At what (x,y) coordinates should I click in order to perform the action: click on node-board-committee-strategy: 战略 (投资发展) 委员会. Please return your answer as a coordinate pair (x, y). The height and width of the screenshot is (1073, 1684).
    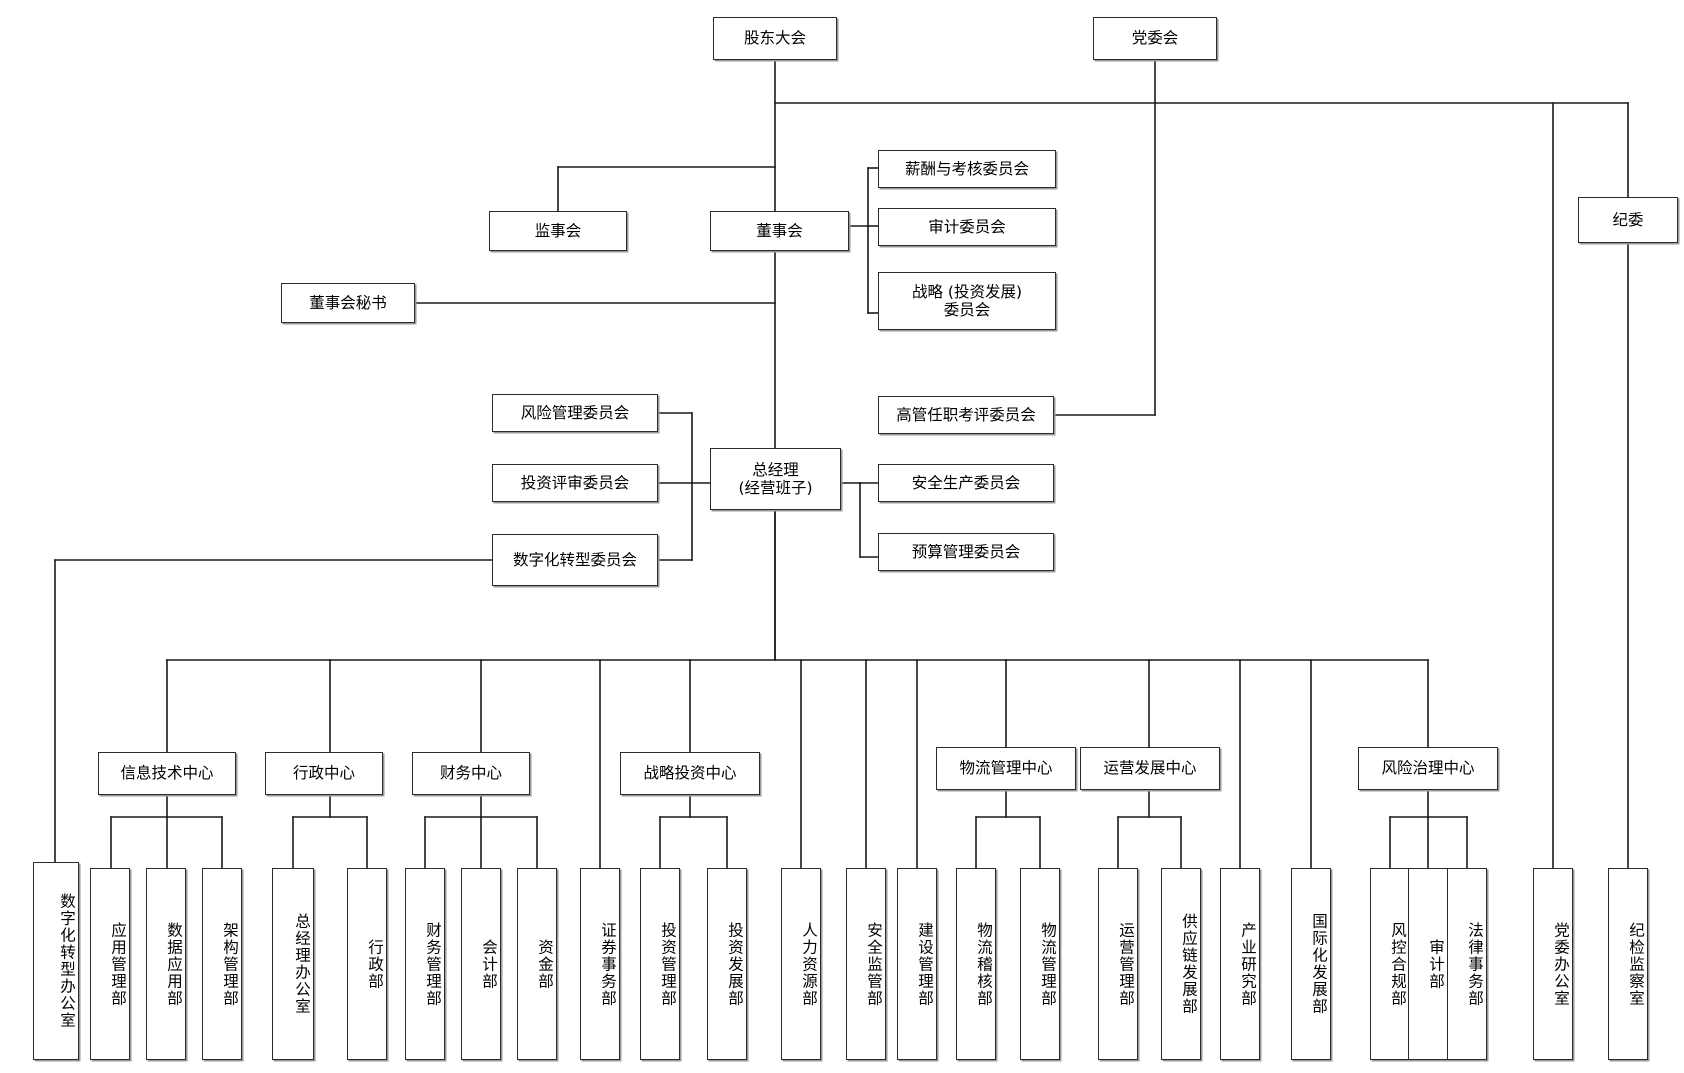
    Looking at the image, I should click on (967, 301).